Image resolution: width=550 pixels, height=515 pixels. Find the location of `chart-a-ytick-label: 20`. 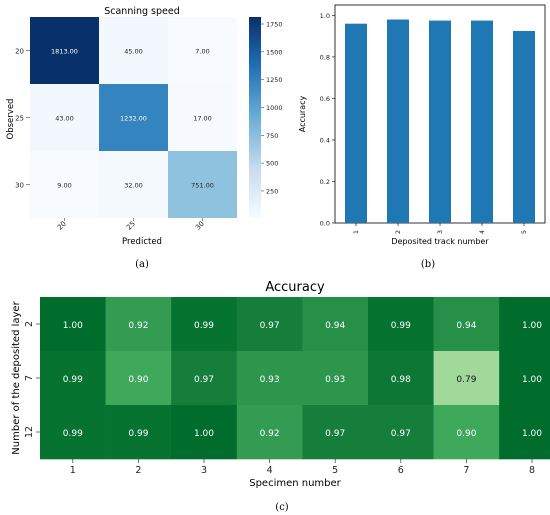

chart-a-ytick-label: 20 is located at coordinates (19, 52).